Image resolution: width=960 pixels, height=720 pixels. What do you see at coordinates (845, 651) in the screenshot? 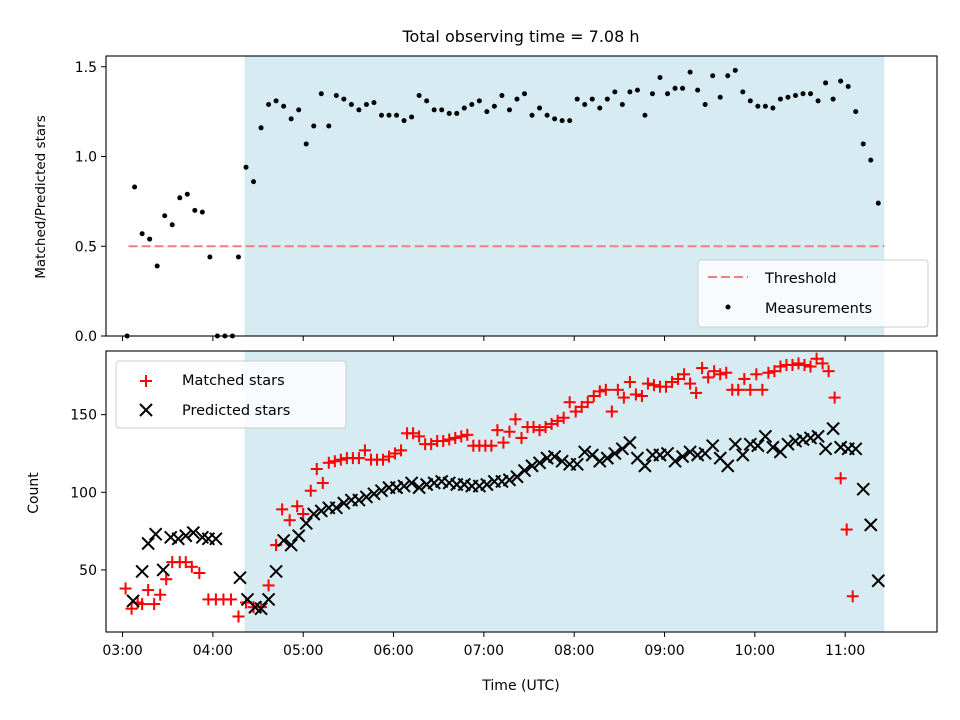
I see `x-tick-label: 11:00` at bounding box center [845, 651].